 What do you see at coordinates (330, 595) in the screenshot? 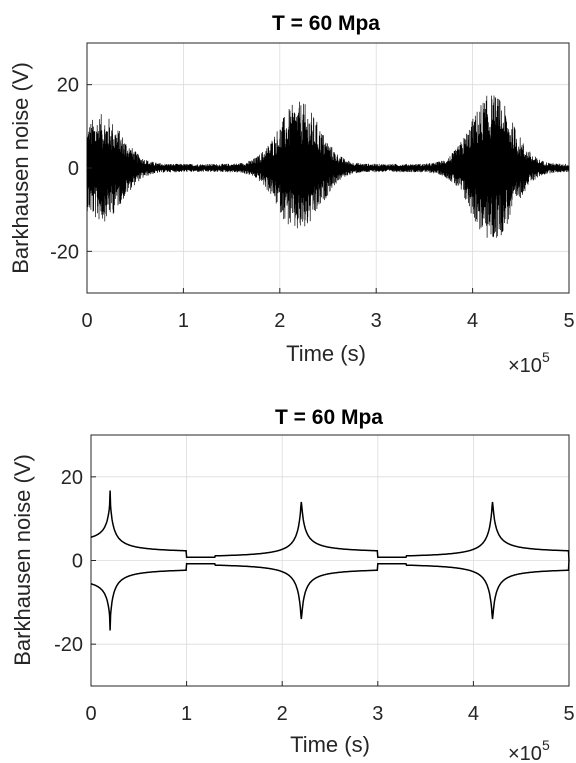
I see `lower-envelope-series` at bounding box center [330, 595].